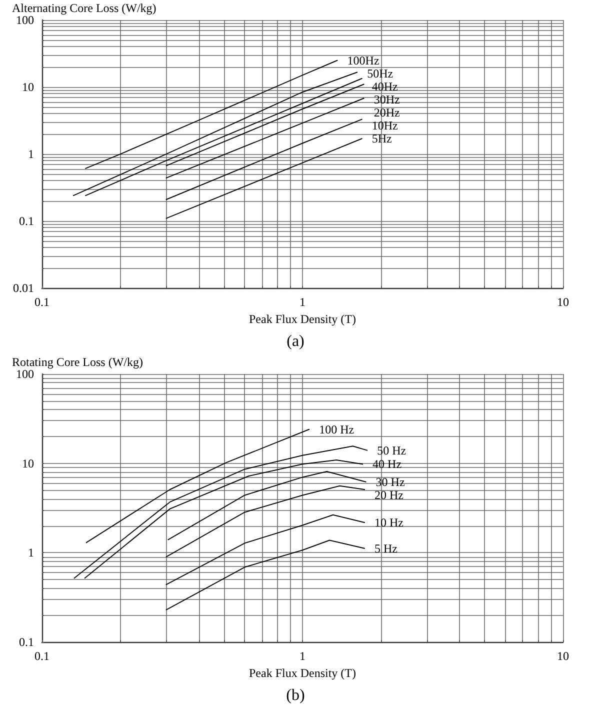 This screenshot has height=708, width=591. Describe the element at coordinates (77, 362) in the screenshot. I see `y-axis-title: Rotating Core Loss (W/kg)` at that location.